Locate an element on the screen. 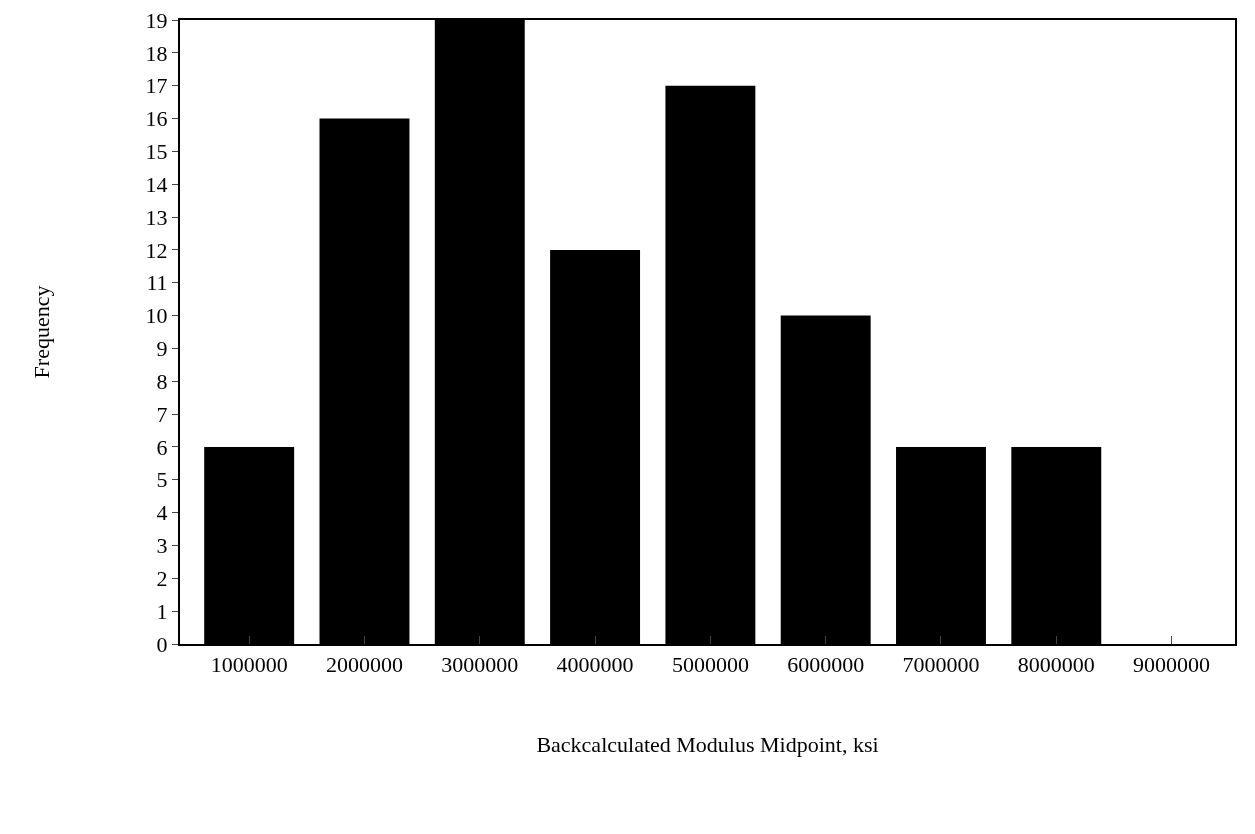 The height and width of the screenshot is (834, 1255). x-tick-label: 8000000 is located at coordinates (1056, 665).